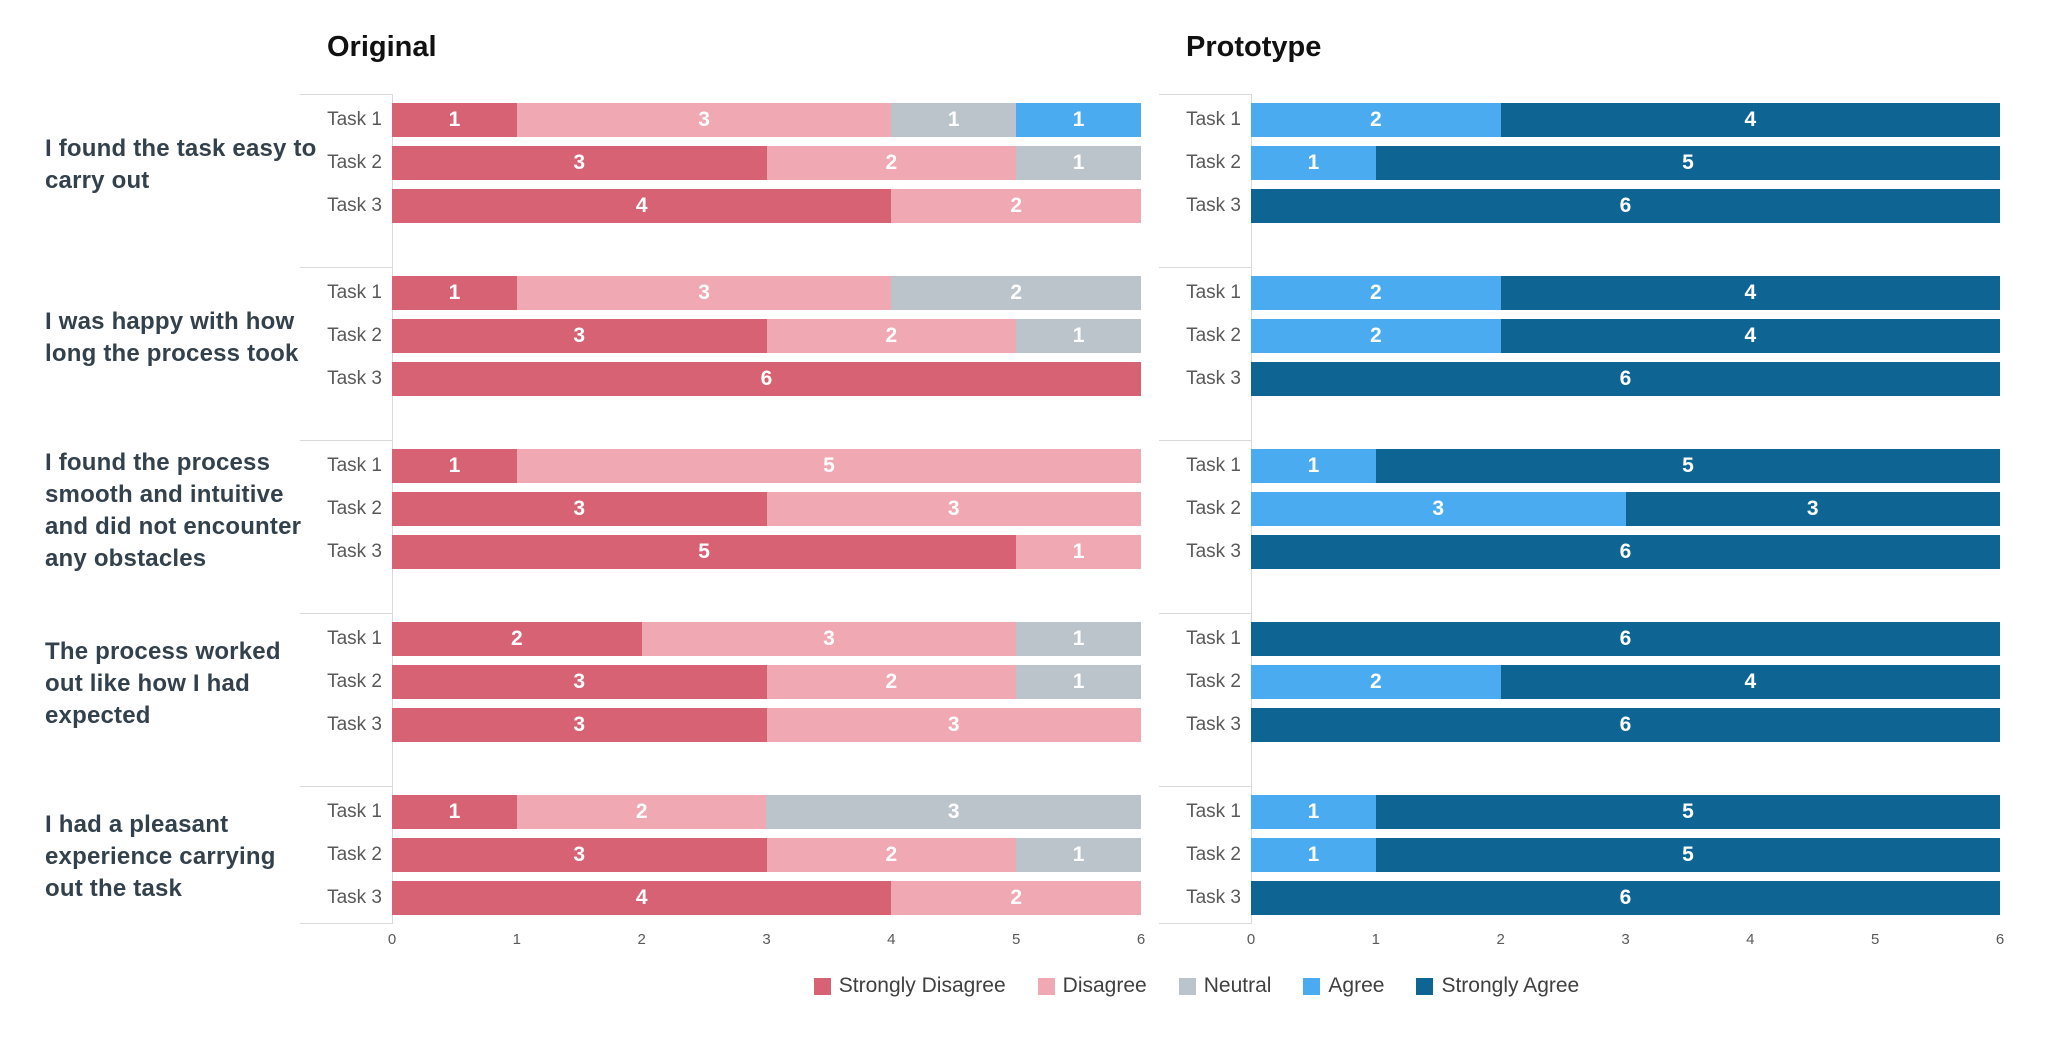  Describe the element at coordinates (1438, 509) in the screenshot. I see `bar-segment-agree: 3` at that location.